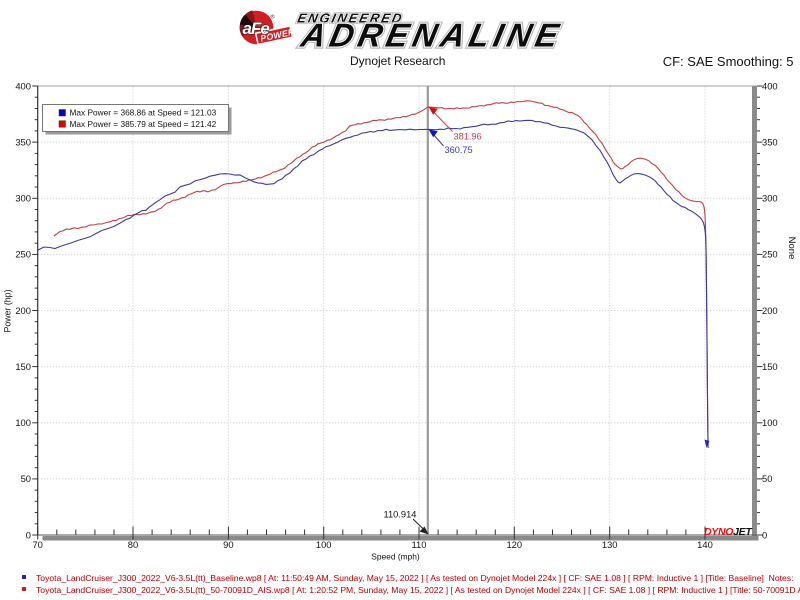  Describe the element at coordinates (431, 36) in the screenshot. I see `svg-text: ADRENALINE` at that location.